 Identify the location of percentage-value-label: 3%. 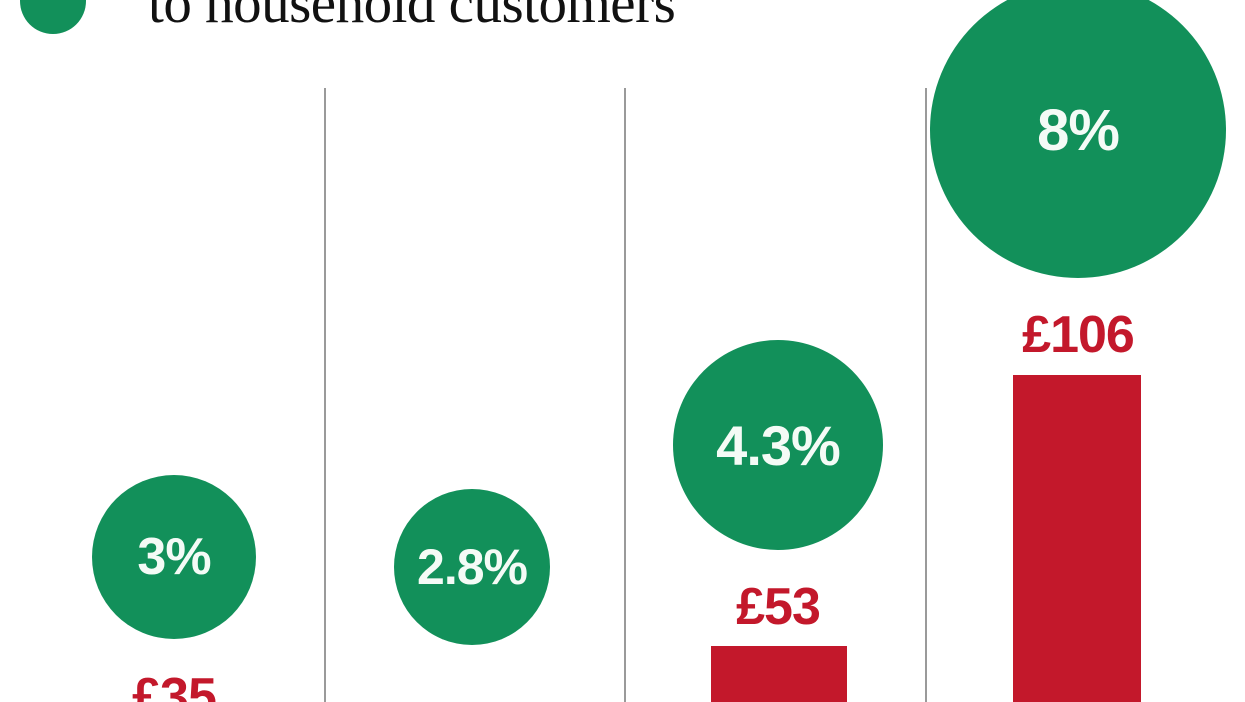
(174, 557).